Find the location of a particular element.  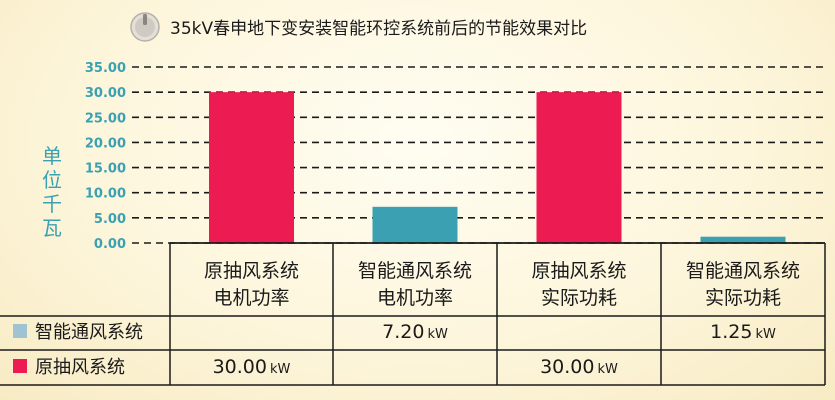

y-axis-label-char: 单 is located at coordinates (52, 156).